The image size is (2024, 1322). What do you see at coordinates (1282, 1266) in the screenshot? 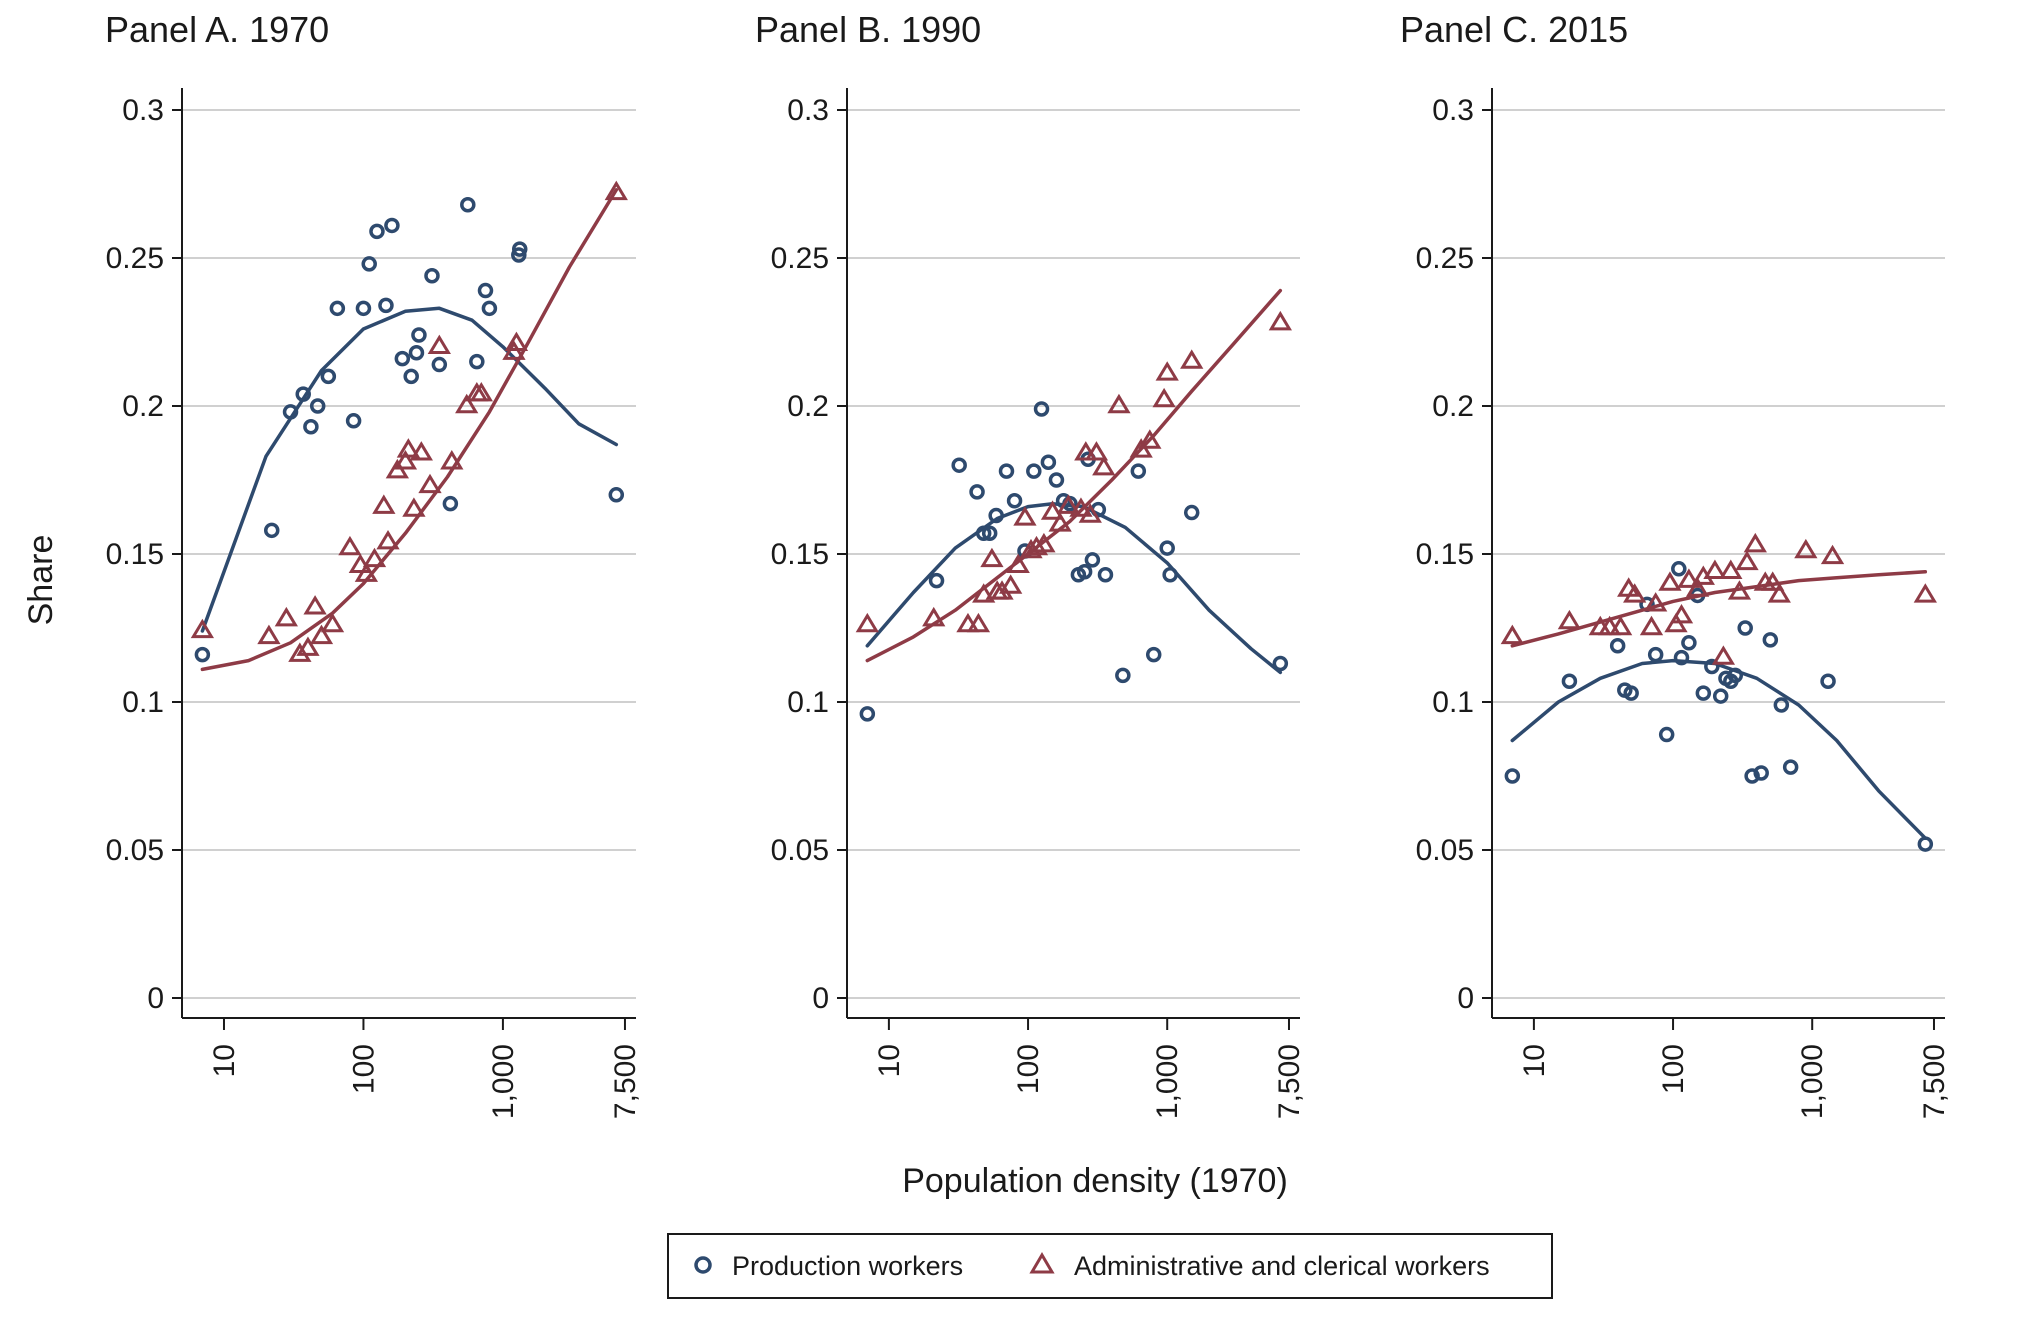
I see `legend-label-admin: Administrative and clerical workers` at bounding box center [1282, 1266].